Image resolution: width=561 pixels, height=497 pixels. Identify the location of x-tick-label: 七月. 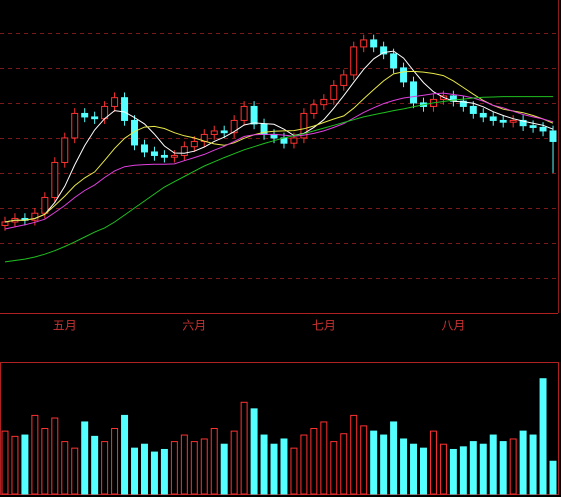
(324, 326).